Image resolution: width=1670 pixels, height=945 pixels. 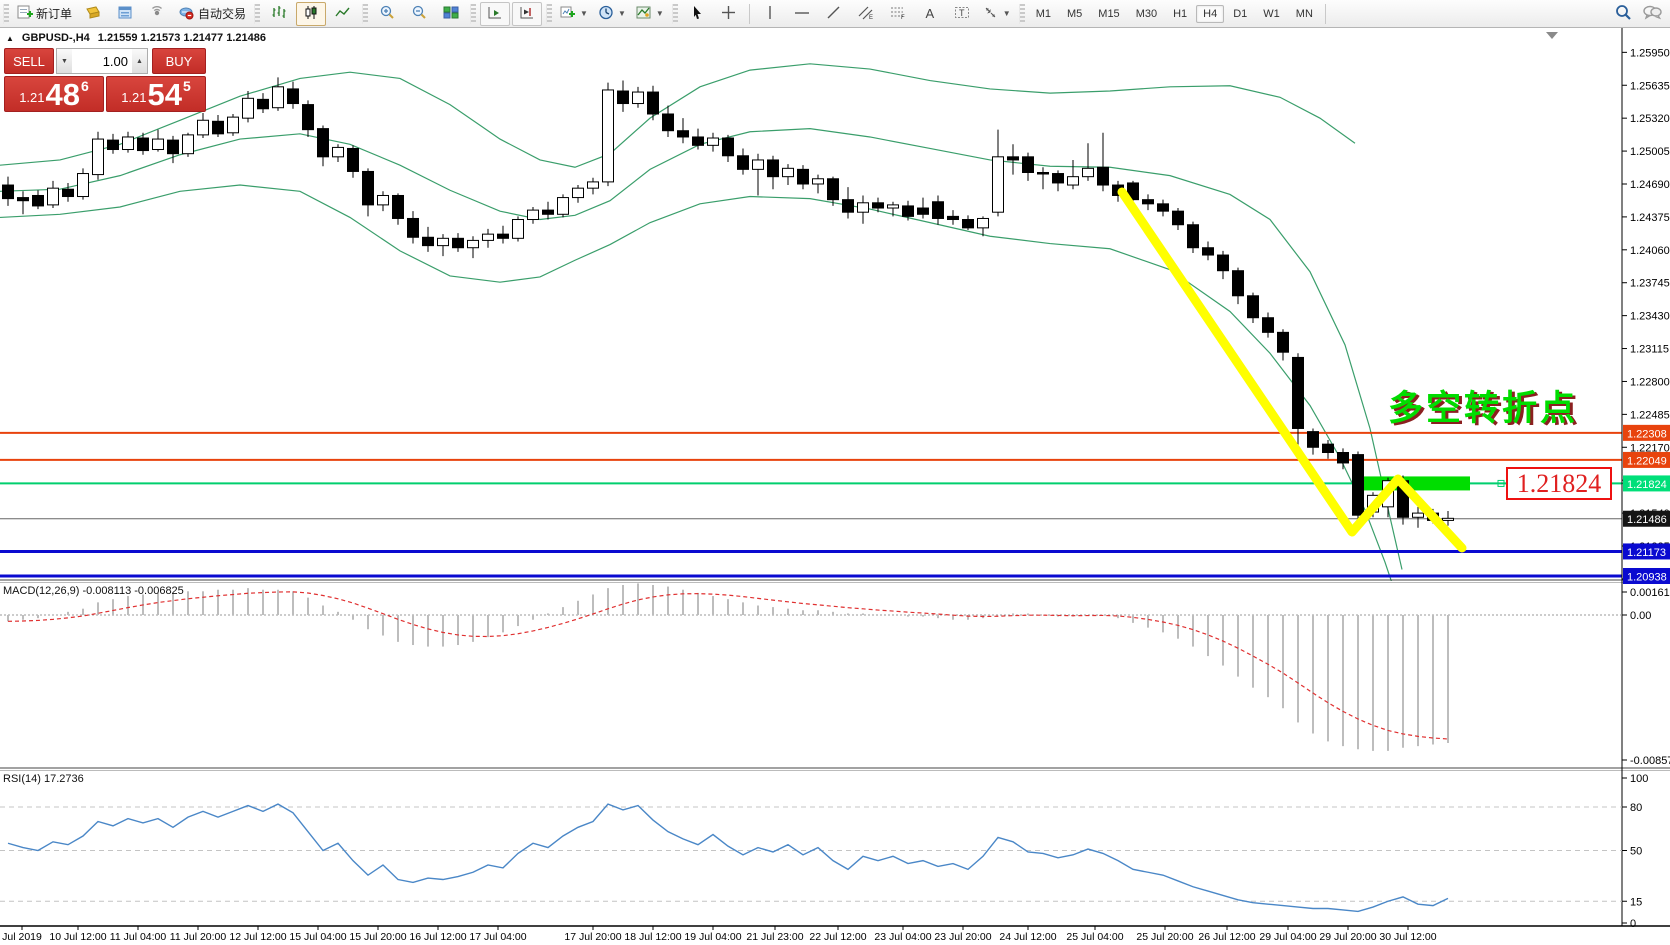 What do you see at coordinates (419, 14) in the screenshot?
I see `zoom-out-button` at bounding box center [419, 14].